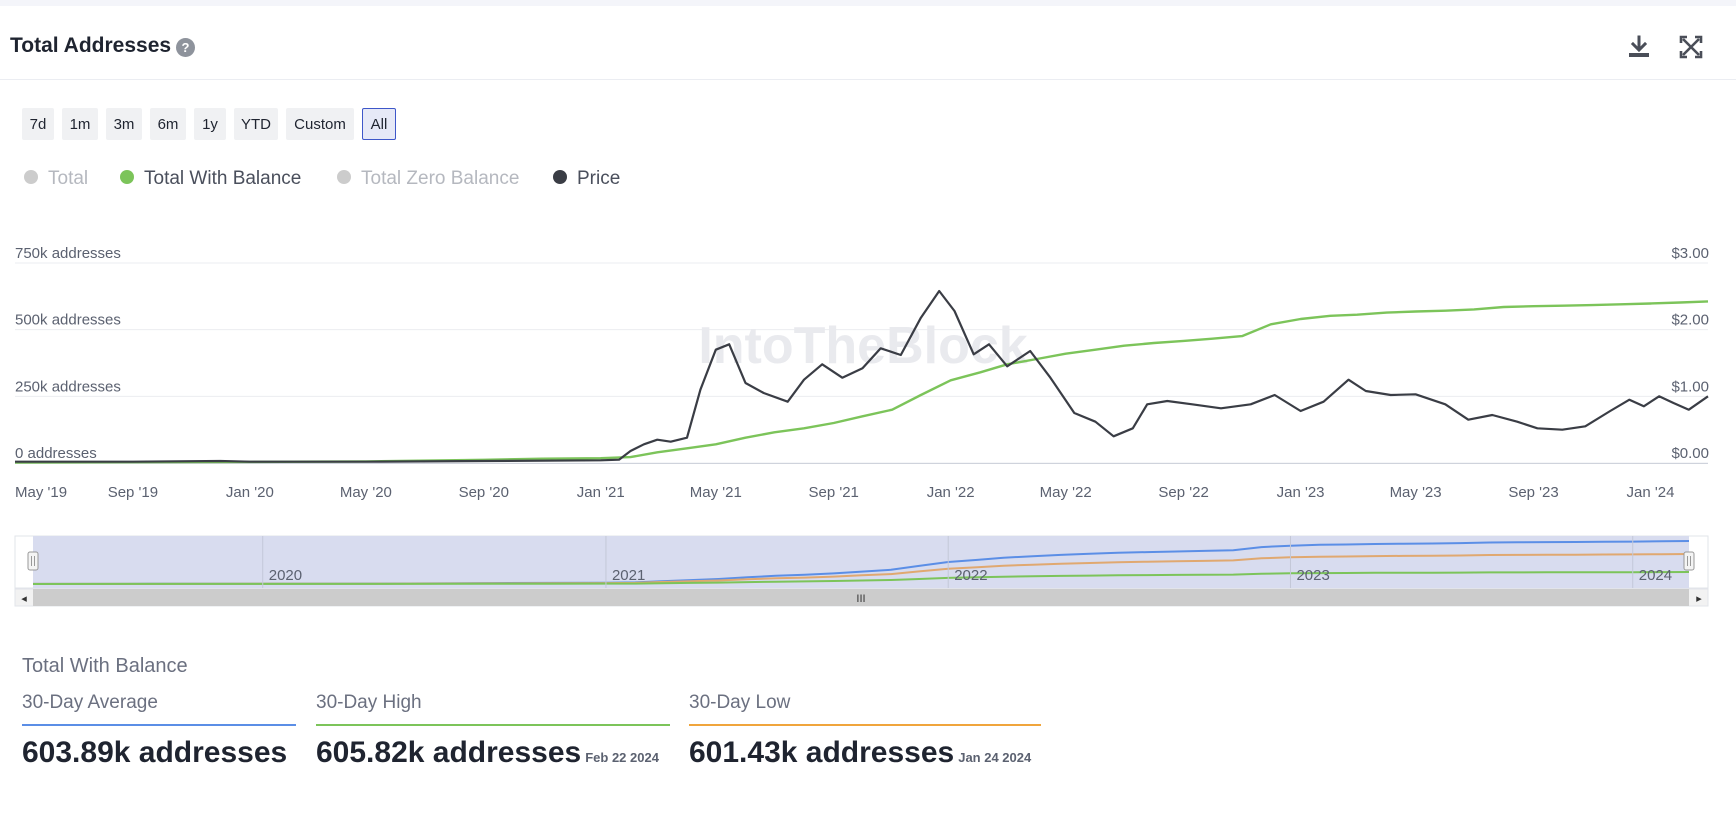 The image size is (1736, 816). What do you see at coordinates (320, 124) in the screenshot?
I see `range-button-custom: Custom` at bounding box center [320, 124].